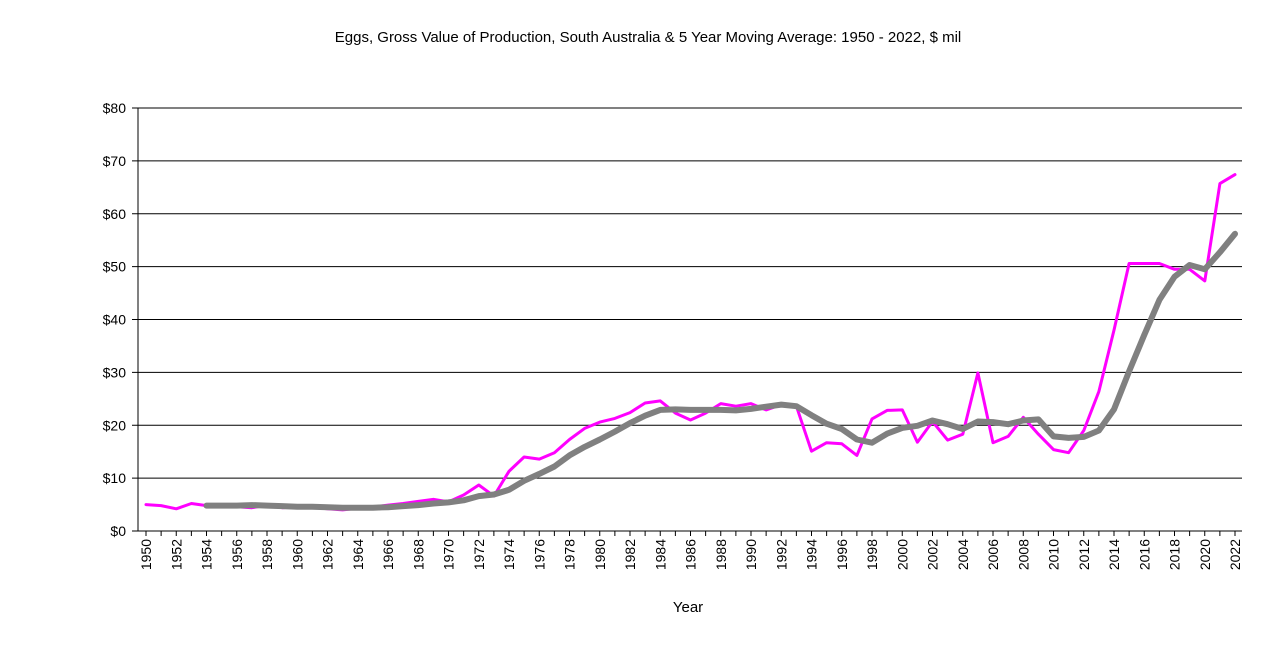 The height and width of the screenshot is (663, 1268). I want to click on x-tick-label: 1962, so click(328, 554).